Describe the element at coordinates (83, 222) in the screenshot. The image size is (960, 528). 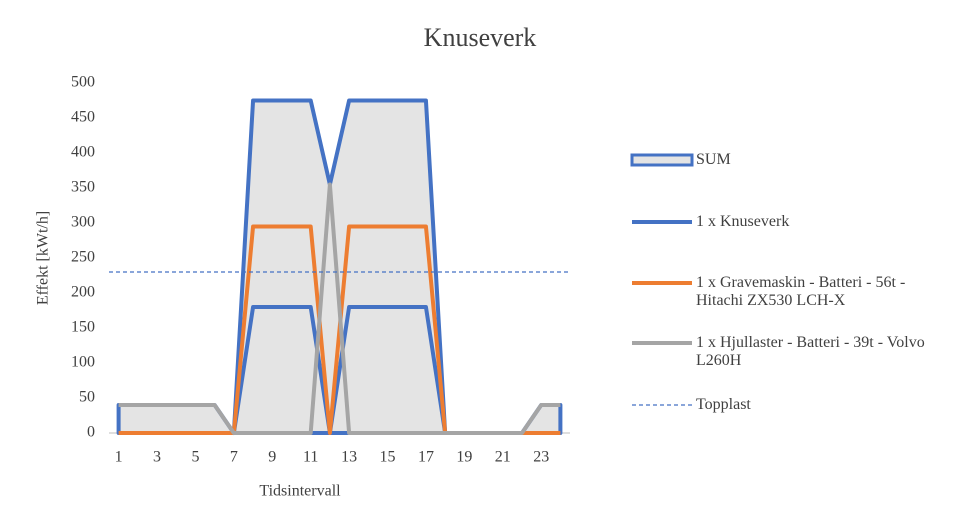
I see `y-tick-label: 300` at that location.